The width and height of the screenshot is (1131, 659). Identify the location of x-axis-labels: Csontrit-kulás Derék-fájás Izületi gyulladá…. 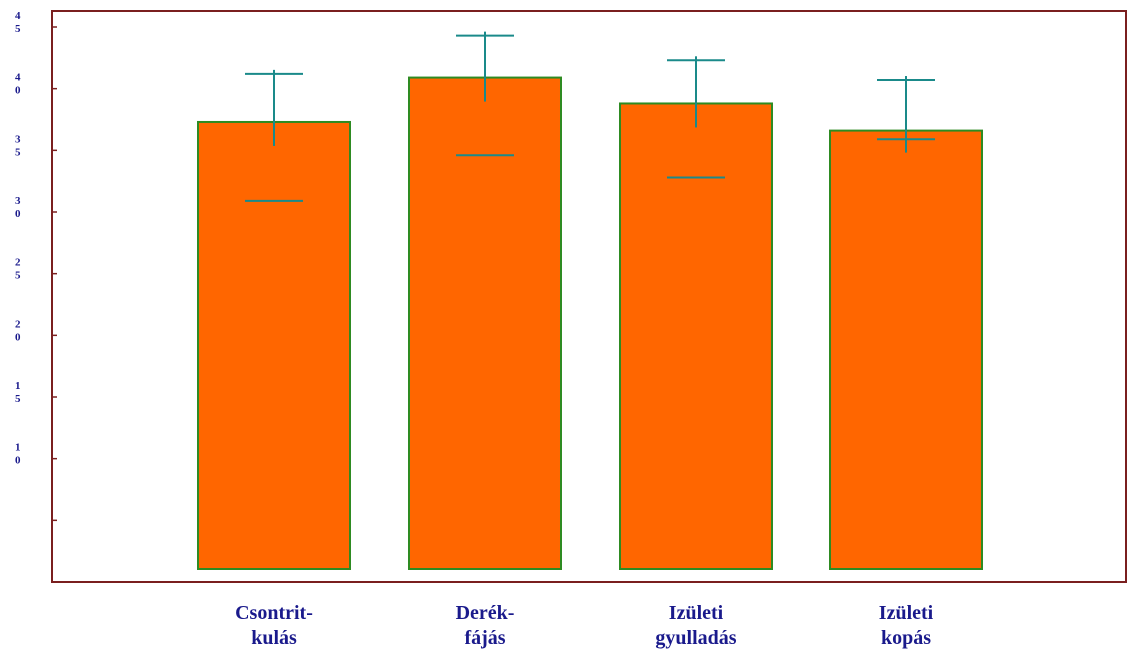
(584, 625).